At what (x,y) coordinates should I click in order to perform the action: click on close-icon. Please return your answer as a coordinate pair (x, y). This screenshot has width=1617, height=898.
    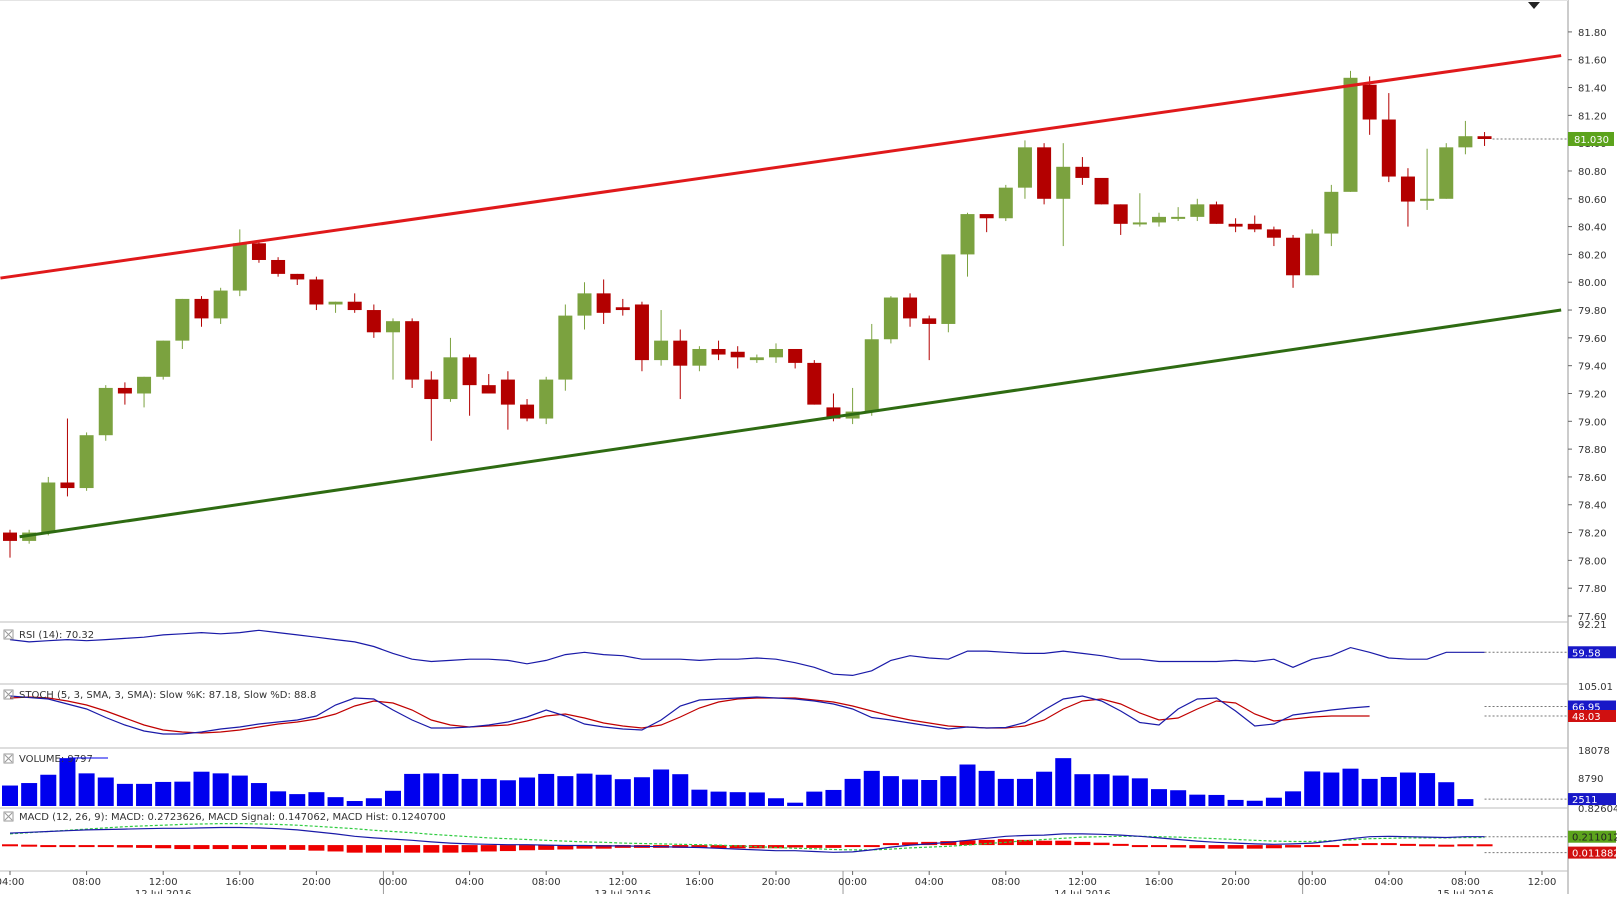
    Looking at the image, I should click on (8, 758).